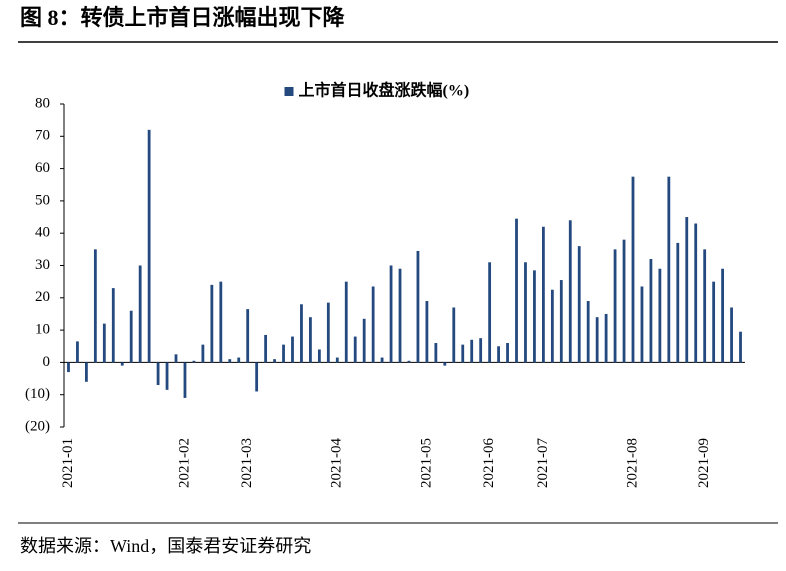 The image size is (786, 571). Describe the element at coordinates (42, 200) in the screenshot. I see `y-tick-label: 50` at that location.